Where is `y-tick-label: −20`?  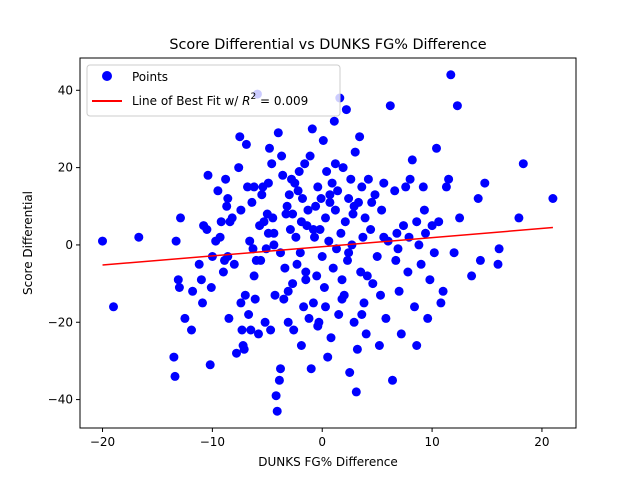 y-tick-label: −20 is located at coordinates (60, 322).